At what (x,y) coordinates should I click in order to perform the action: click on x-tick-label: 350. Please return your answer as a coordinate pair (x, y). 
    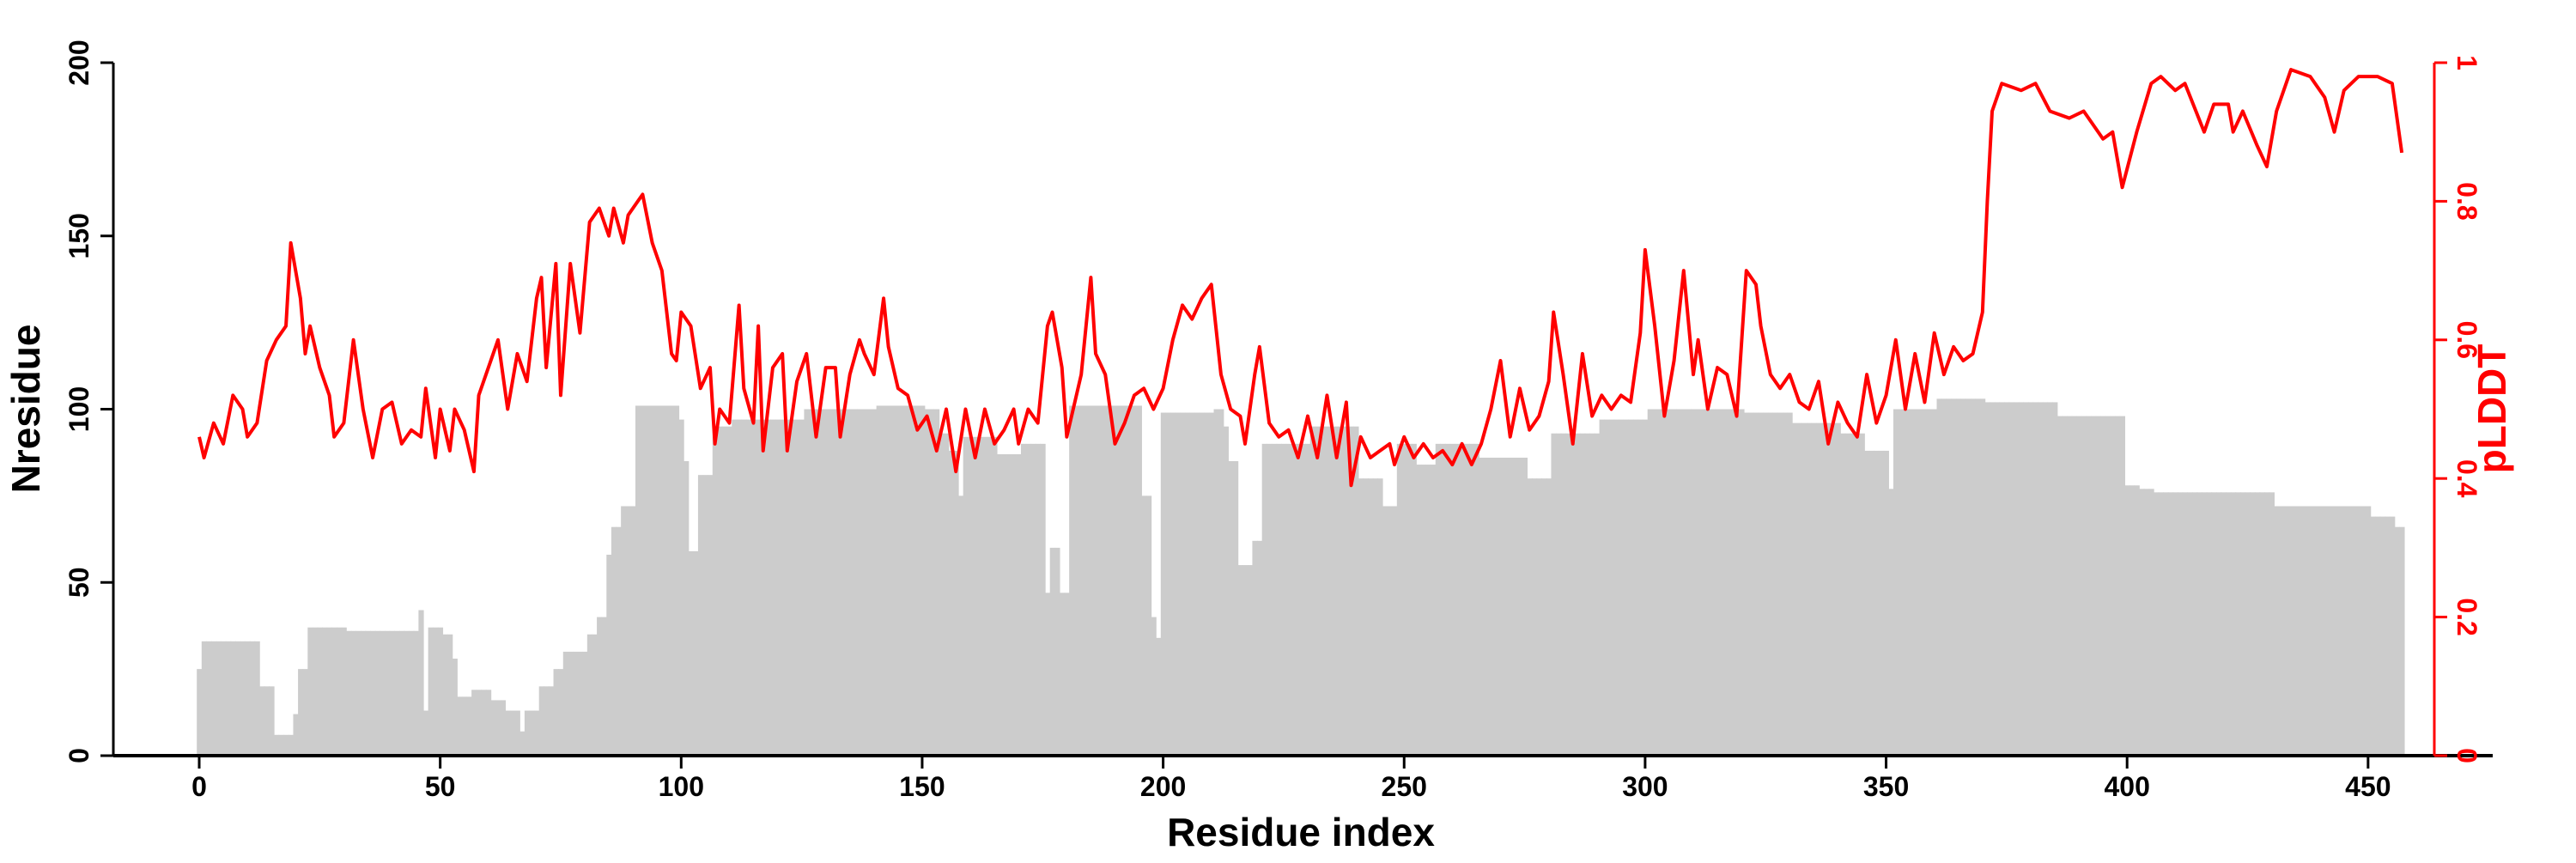
    Looking at the image, I should click on (1886, 787).